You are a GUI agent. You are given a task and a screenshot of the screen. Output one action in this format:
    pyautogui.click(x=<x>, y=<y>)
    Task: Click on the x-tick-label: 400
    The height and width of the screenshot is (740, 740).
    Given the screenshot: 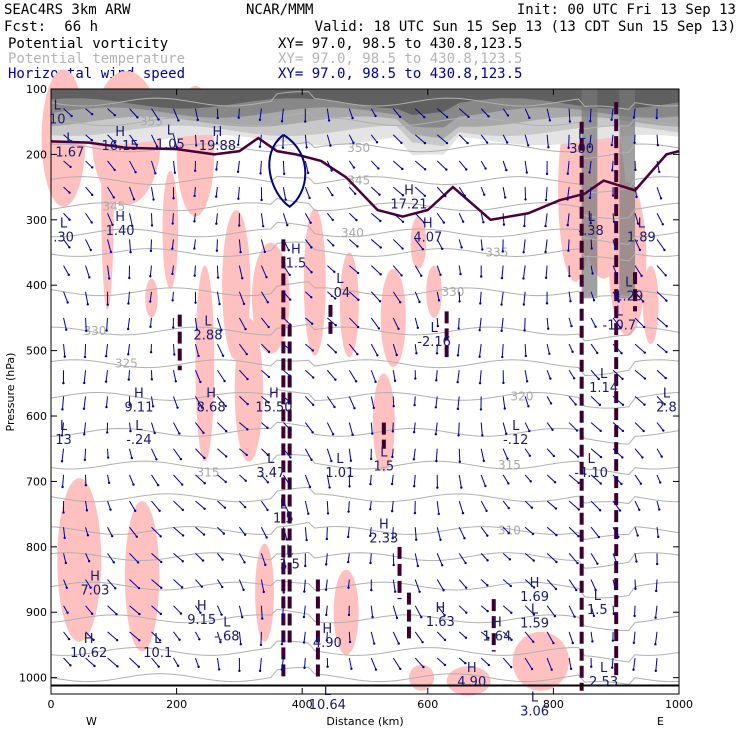 What is the action you would take?
    pyautogui.click(x=302, y=704)
    